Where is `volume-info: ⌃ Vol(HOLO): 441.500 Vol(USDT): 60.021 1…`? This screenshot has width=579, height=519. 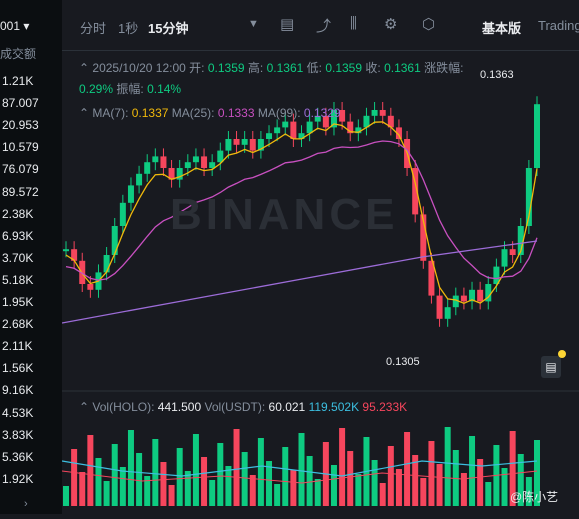 volume-info: ⌃ Vol(HOLO): 441.500 Vol(USDT): 60.021 1… is located at coordinates (243, 407).